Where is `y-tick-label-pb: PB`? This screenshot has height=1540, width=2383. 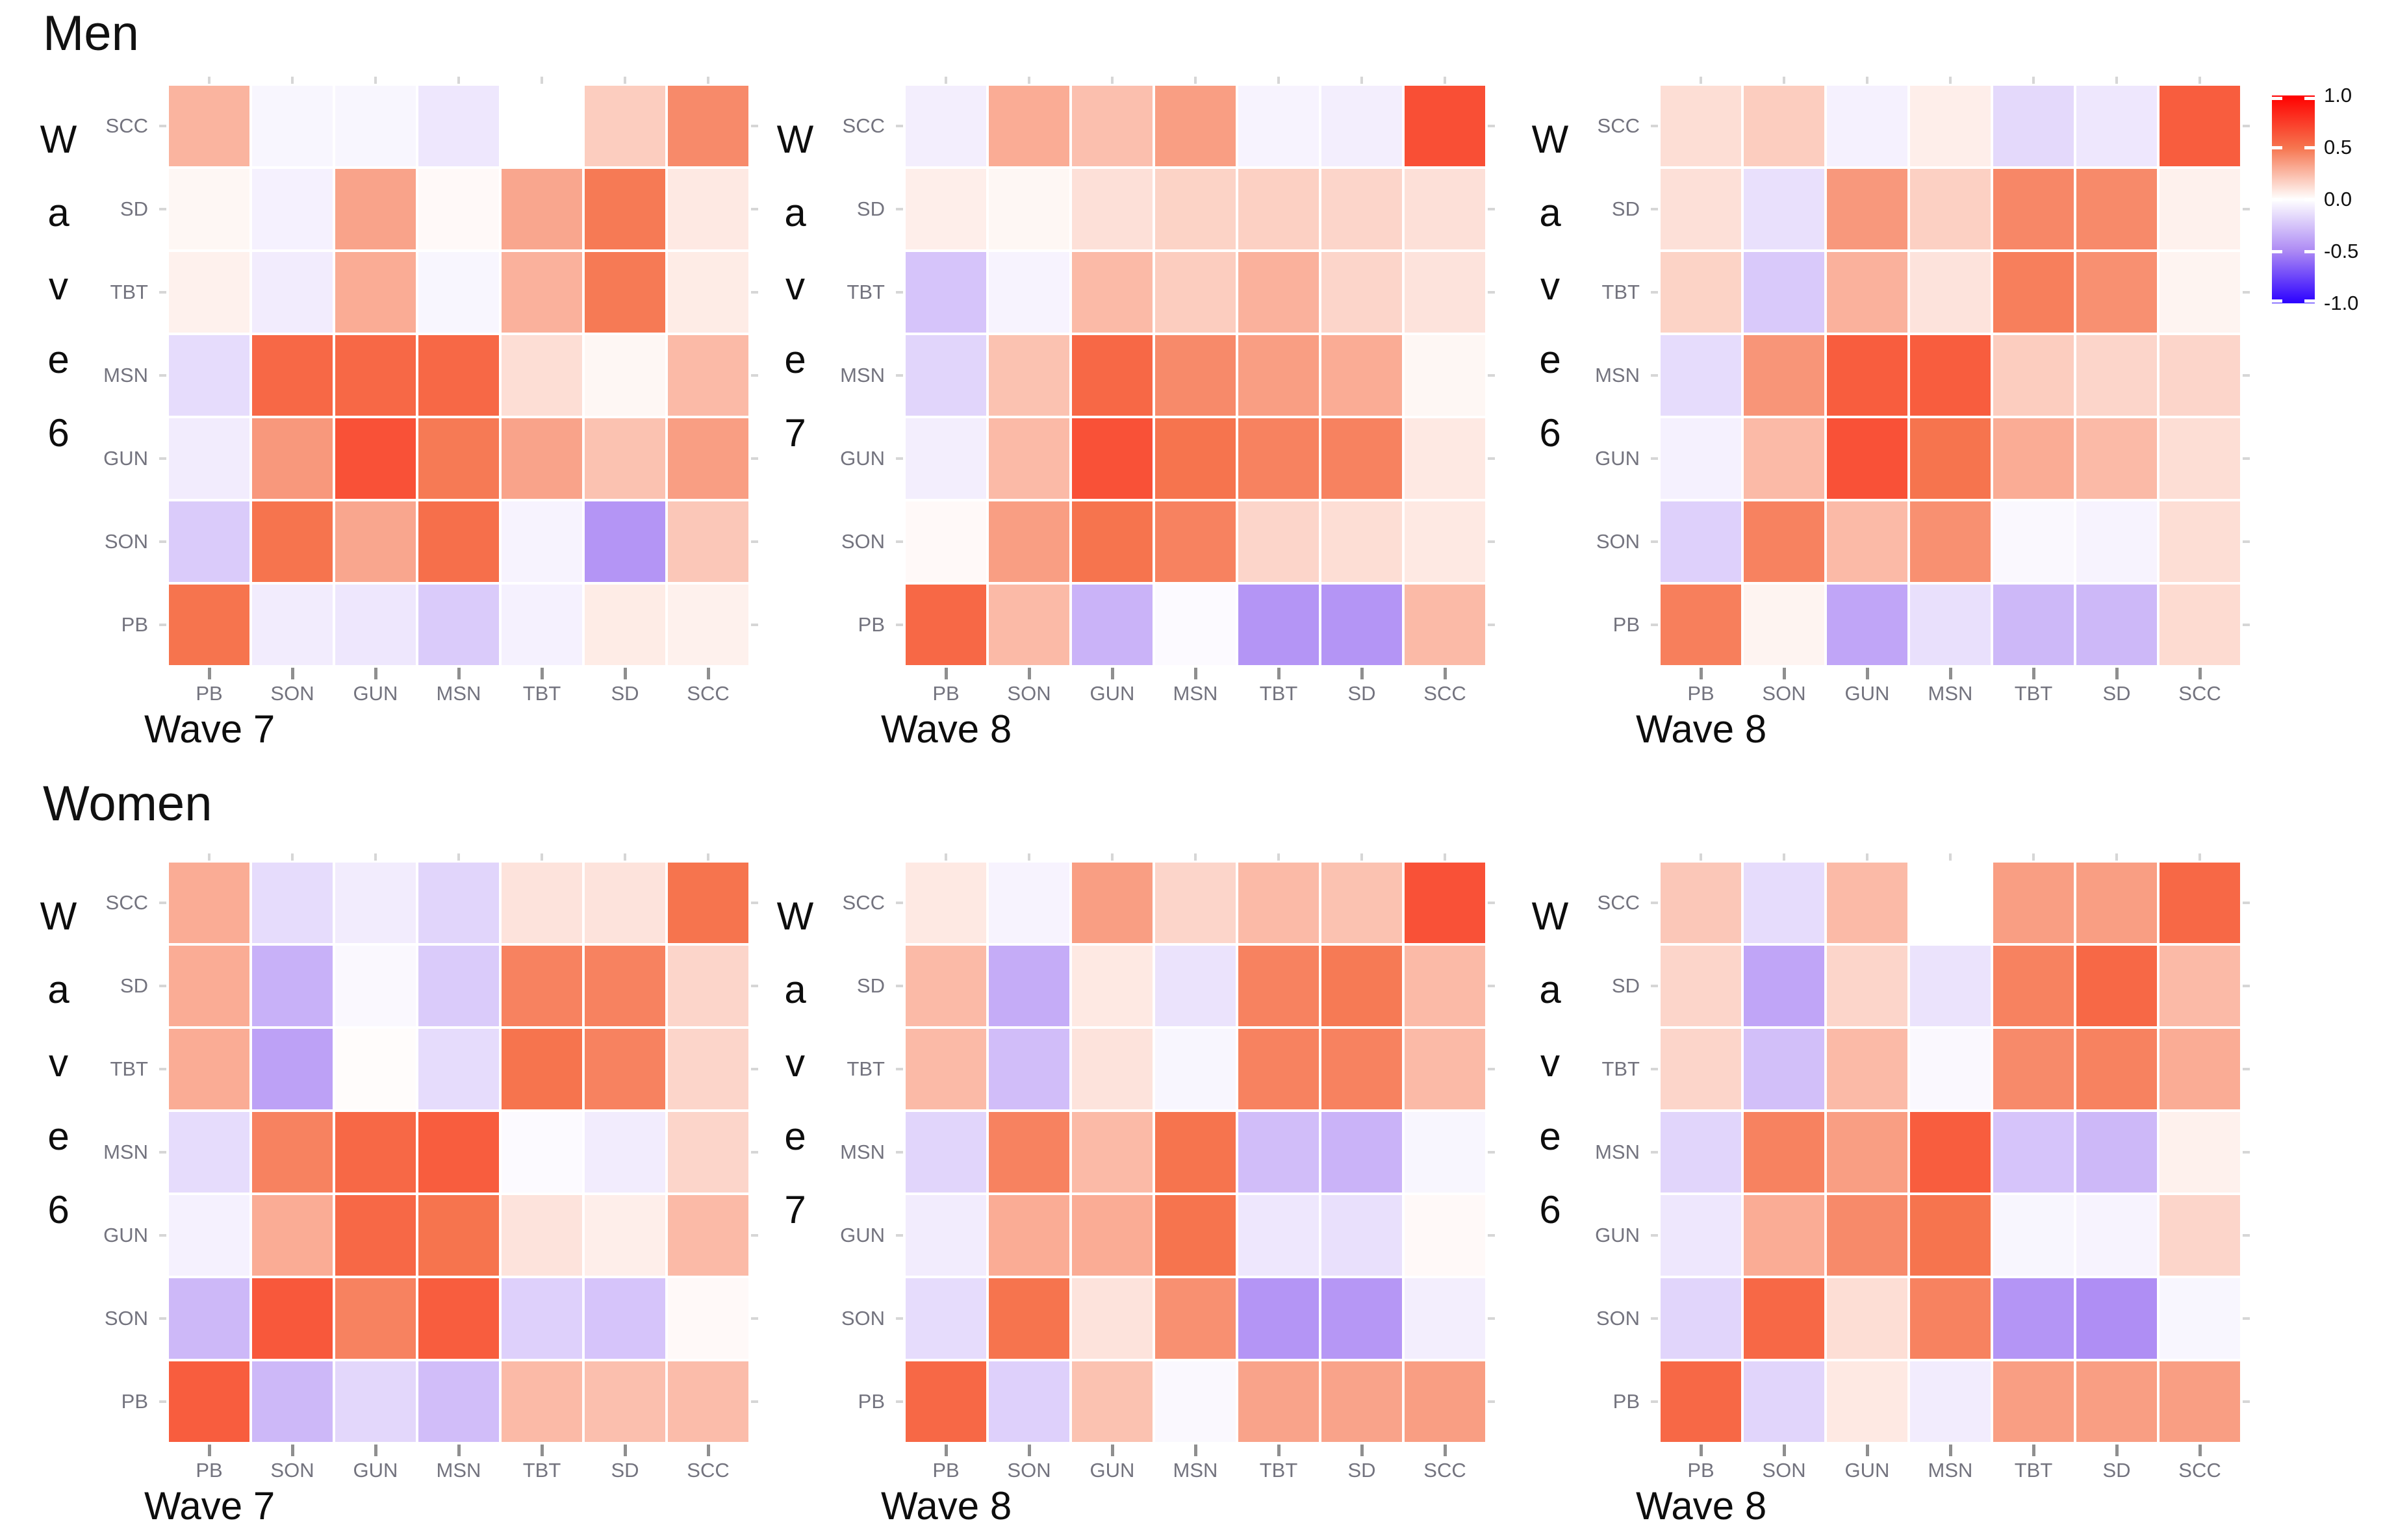 y-tick-label-pb: PB is located at coordinates (134, 1401).